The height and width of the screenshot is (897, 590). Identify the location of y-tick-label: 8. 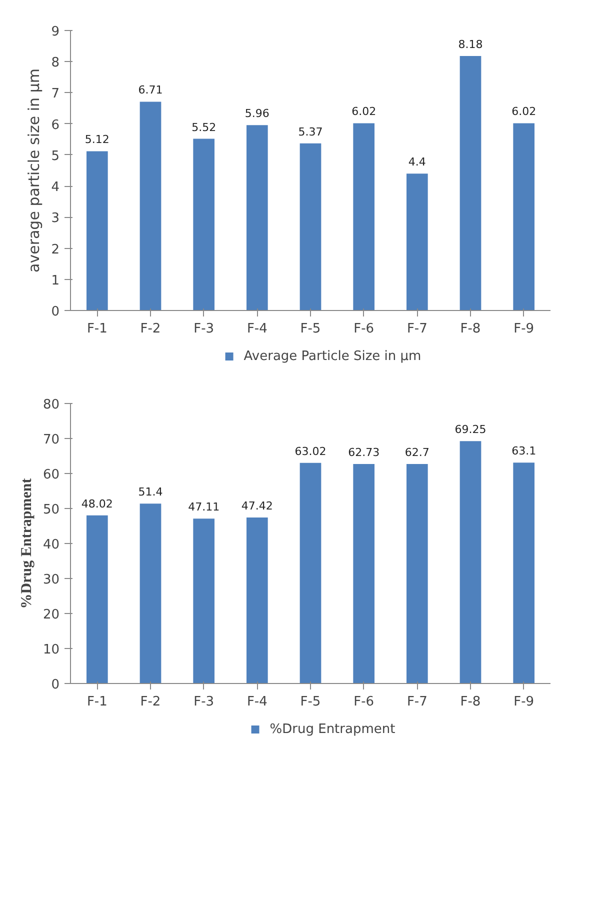
(55, 63).